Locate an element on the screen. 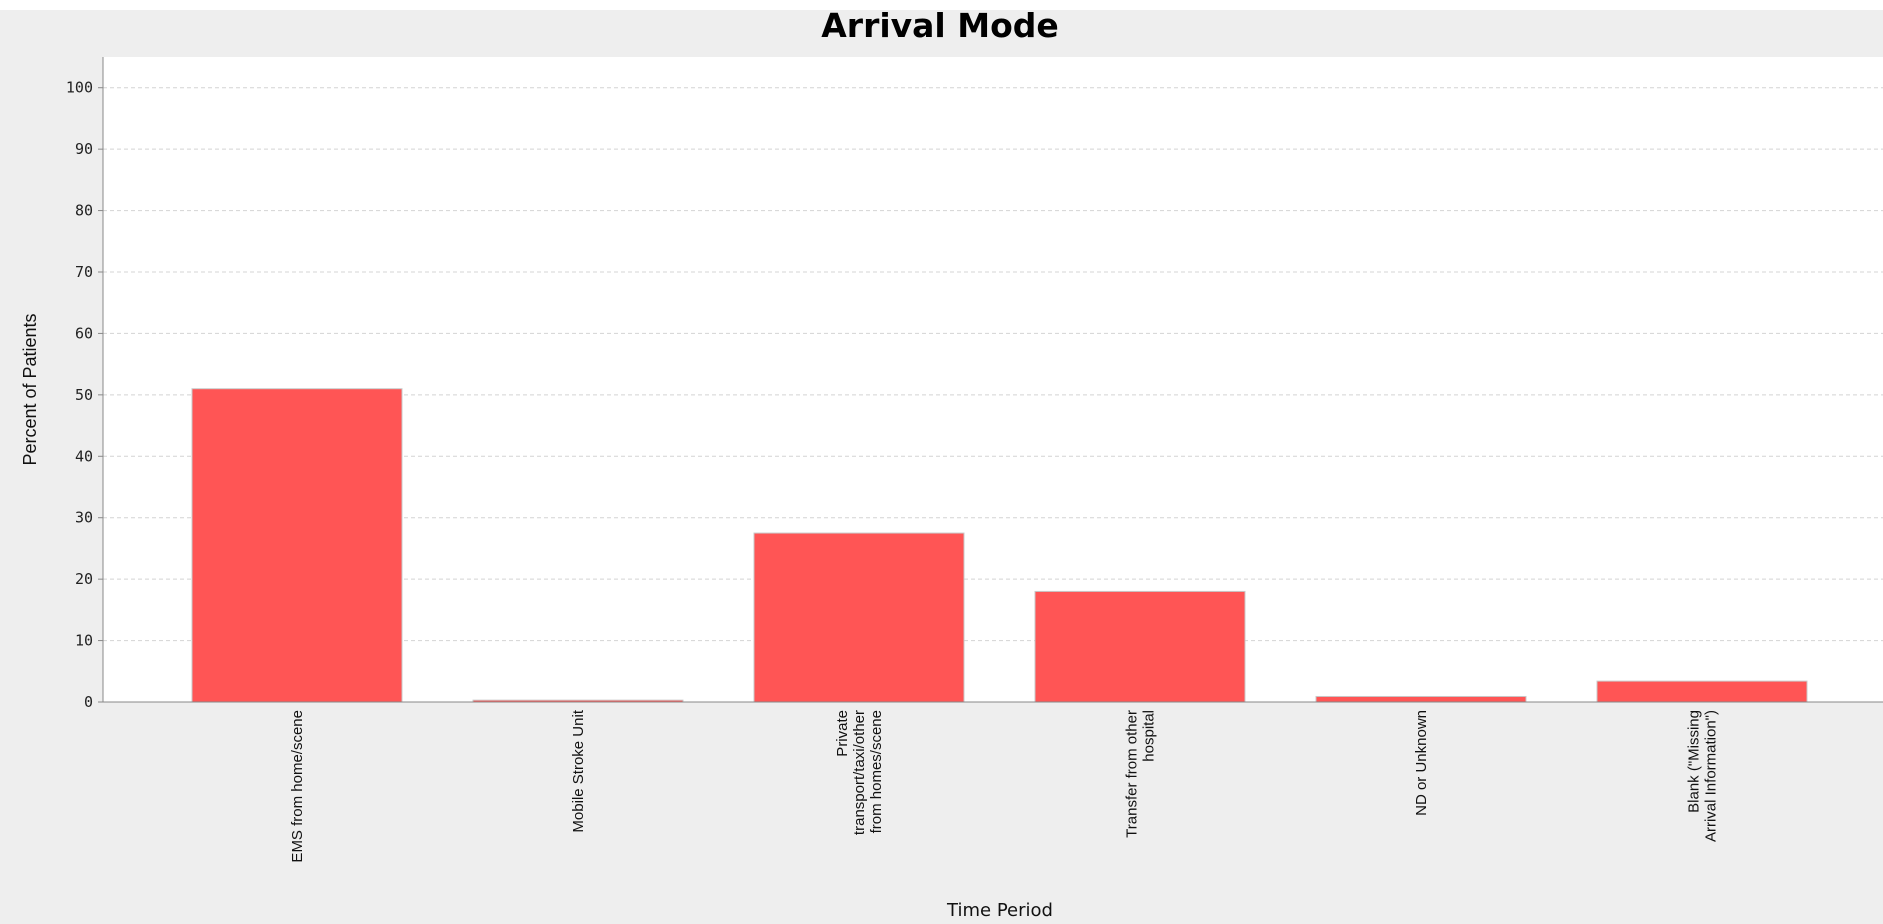 Image resolution: width=1883 pixels, height=924 pixels. x-tick-label-line: Mobile Stroke Unit is located at coordinates (578, 770).